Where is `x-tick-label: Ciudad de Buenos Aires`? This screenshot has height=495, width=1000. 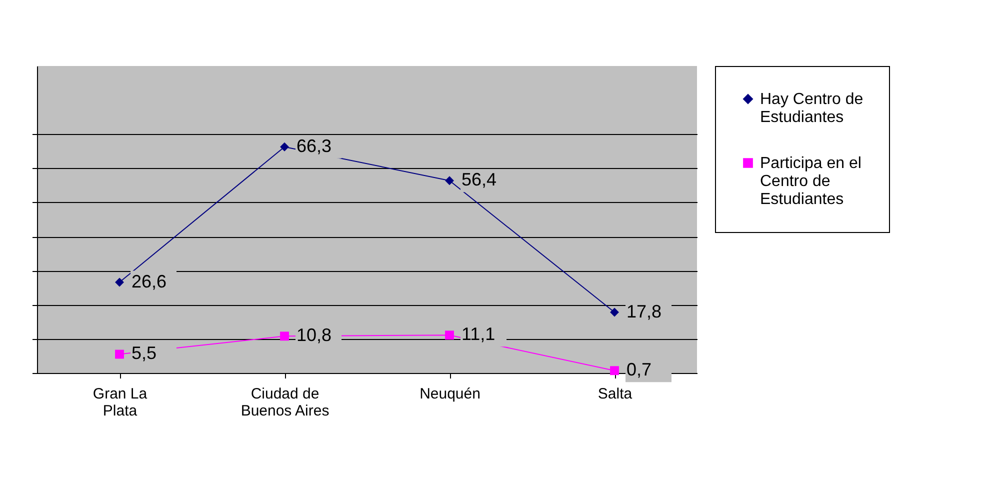
x-tick-label: Ciudad de Buenos Aires is located at coordinates (285, 403).